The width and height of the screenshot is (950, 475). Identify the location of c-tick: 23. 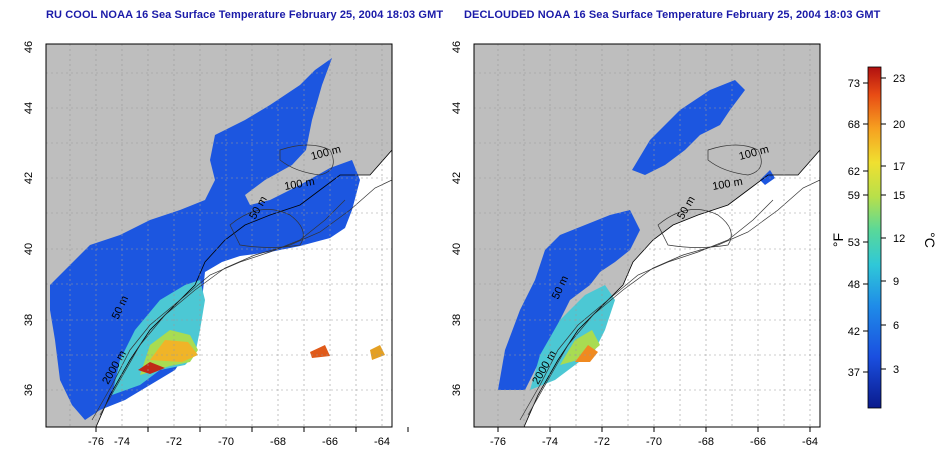
(899, 79).